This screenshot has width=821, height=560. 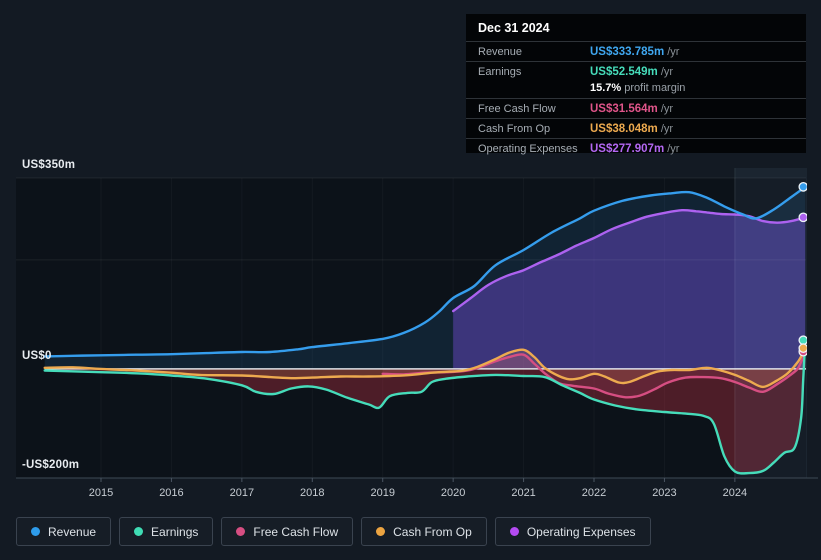 What do you see at coordinates (624, 128) in the screenshot?
I see `tooltip-value: US$38.048m` at bounding box center [624, 128].